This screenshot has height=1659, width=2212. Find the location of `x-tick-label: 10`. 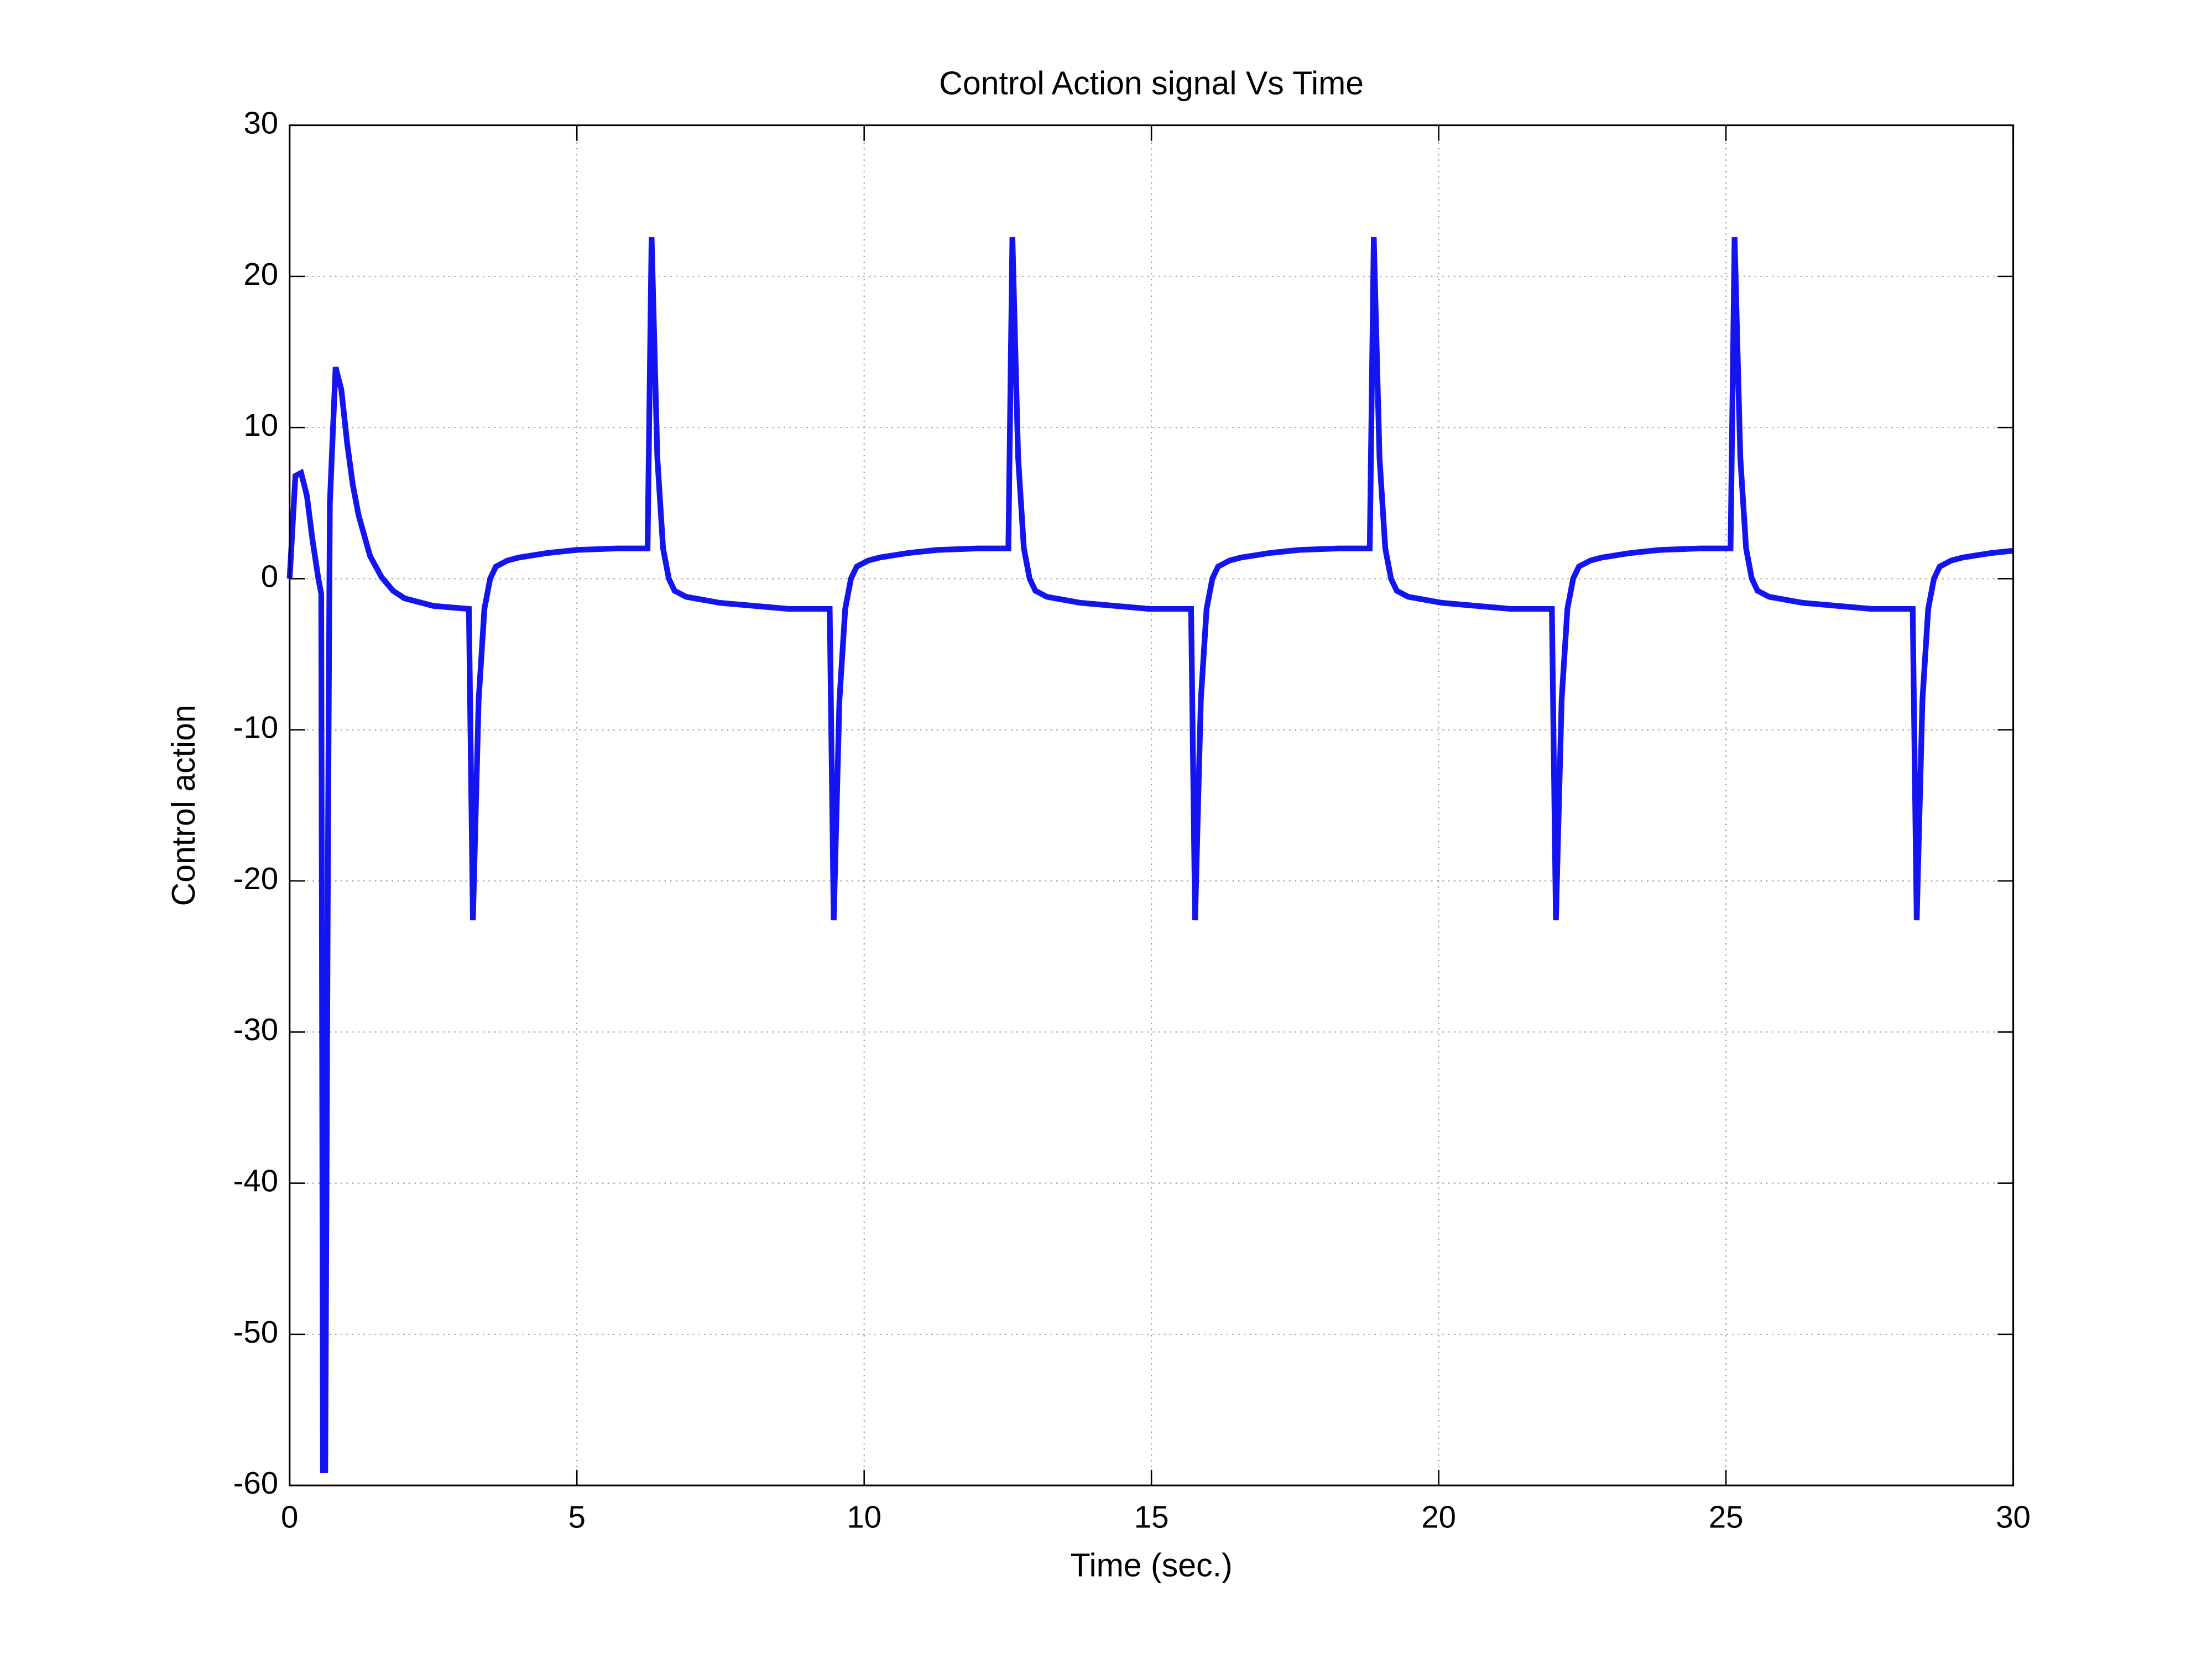

x-tick-label: 10 is located at coordinates (864, 1518).